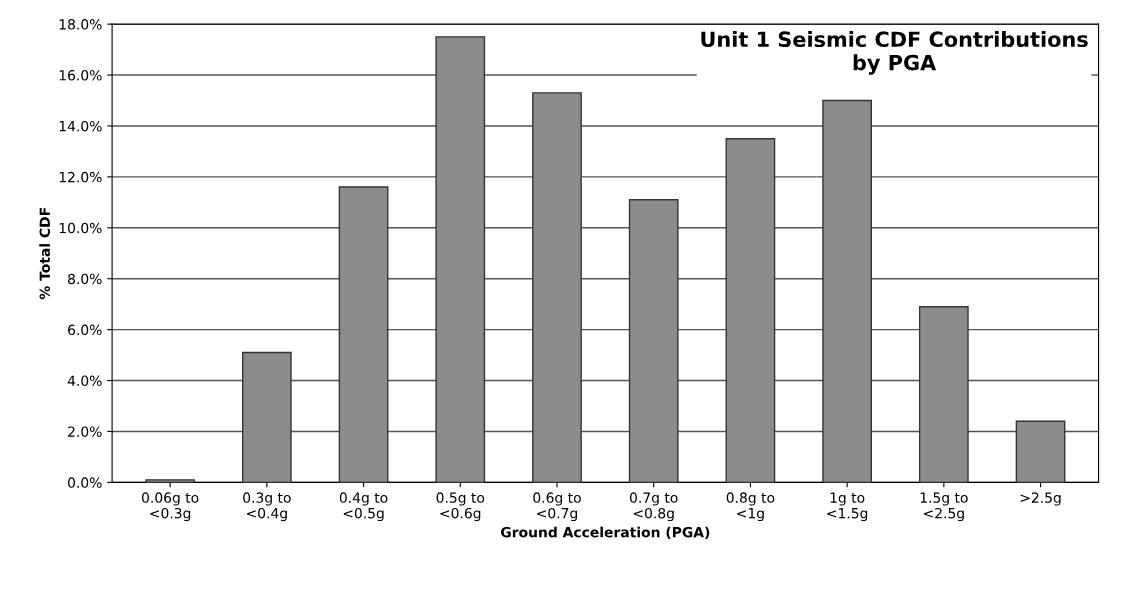  I want to click on x-tick-label: 0.7g to <0.8g, so click(653, 507).